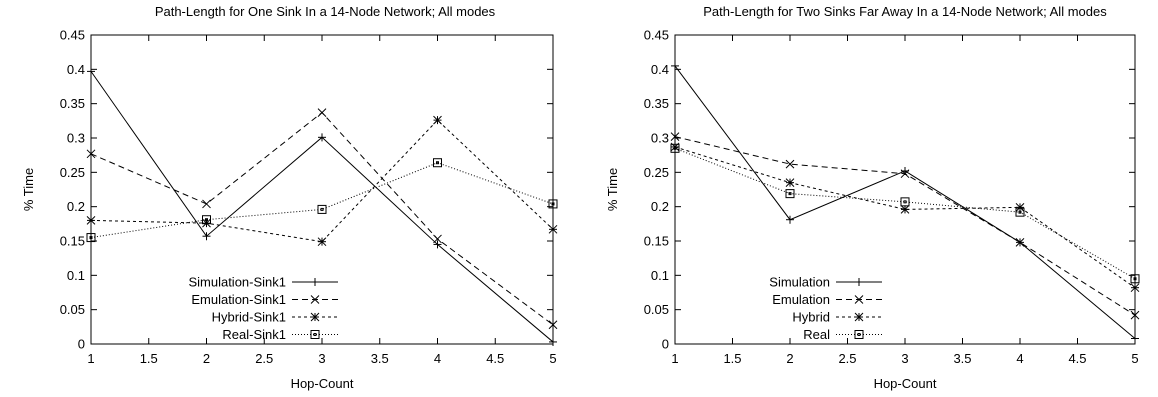 This screenshot has width=1158, height=397. I want to click on y-tick-label: 0.45, so click(656, 35).